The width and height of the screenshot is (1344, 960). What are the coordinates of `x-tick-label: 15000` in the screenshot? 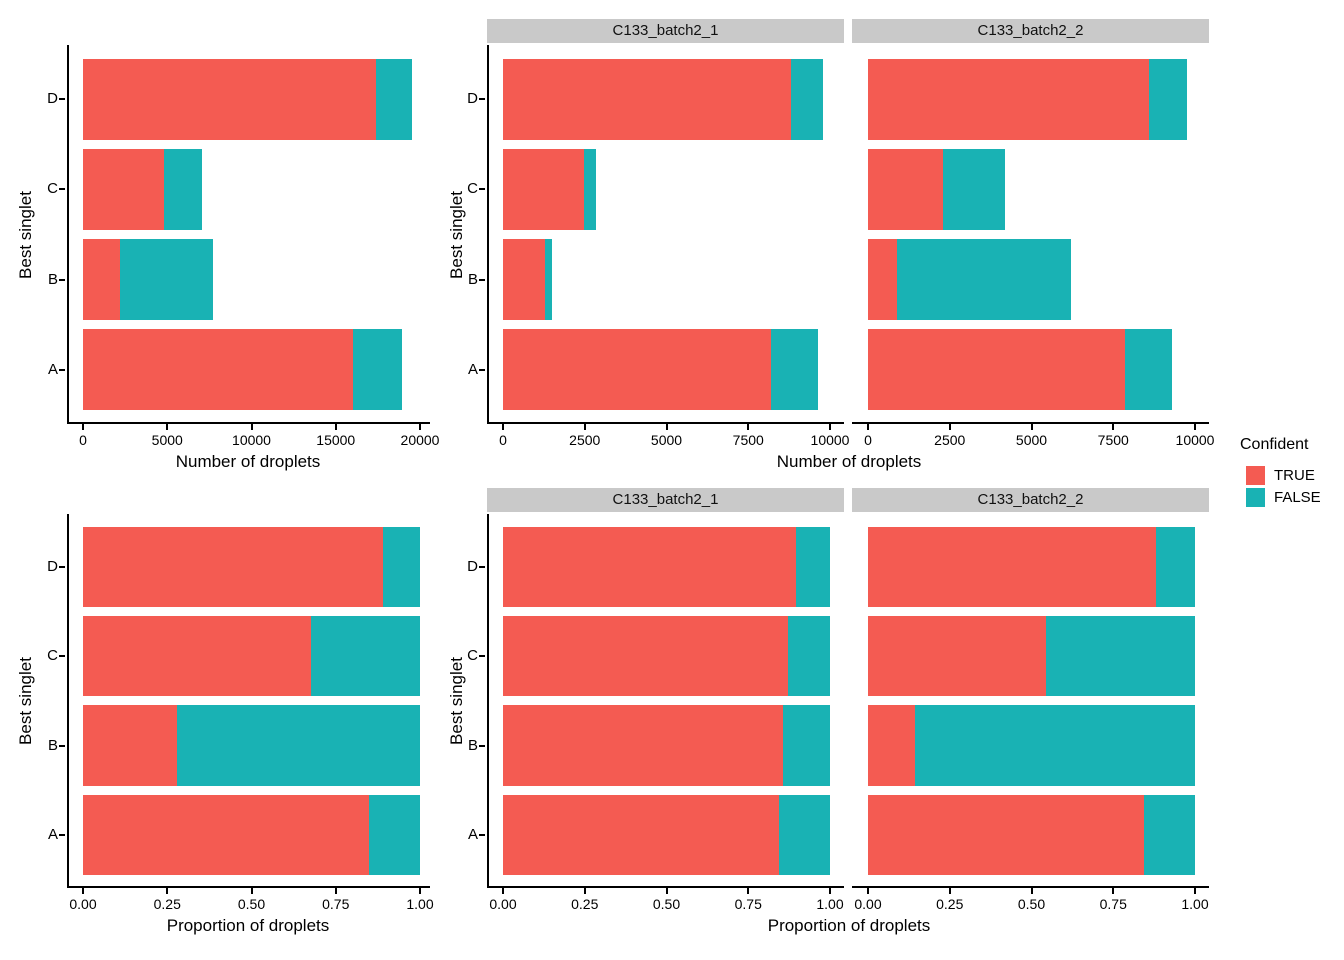 It's located at (336, 440).